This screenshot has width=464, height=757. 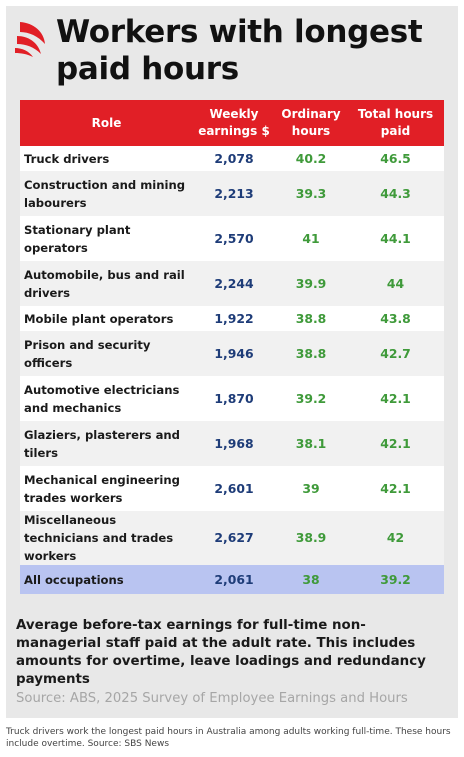 I want to click on earnings-cell: 1,922, so click(x=234, y=318).